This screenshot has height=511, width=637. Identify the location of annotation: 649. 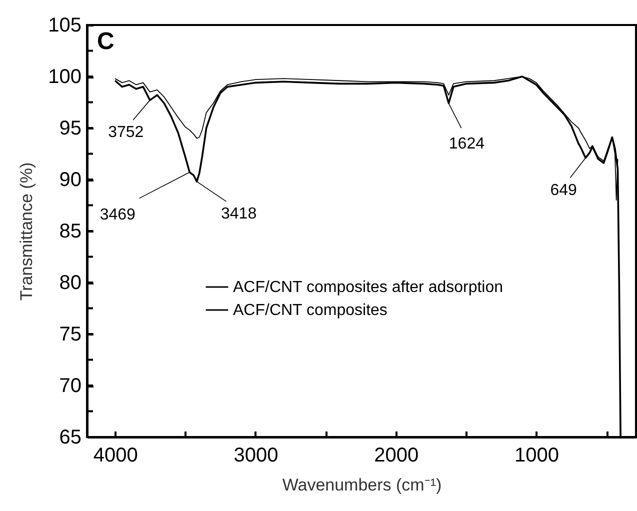
(564, 190).